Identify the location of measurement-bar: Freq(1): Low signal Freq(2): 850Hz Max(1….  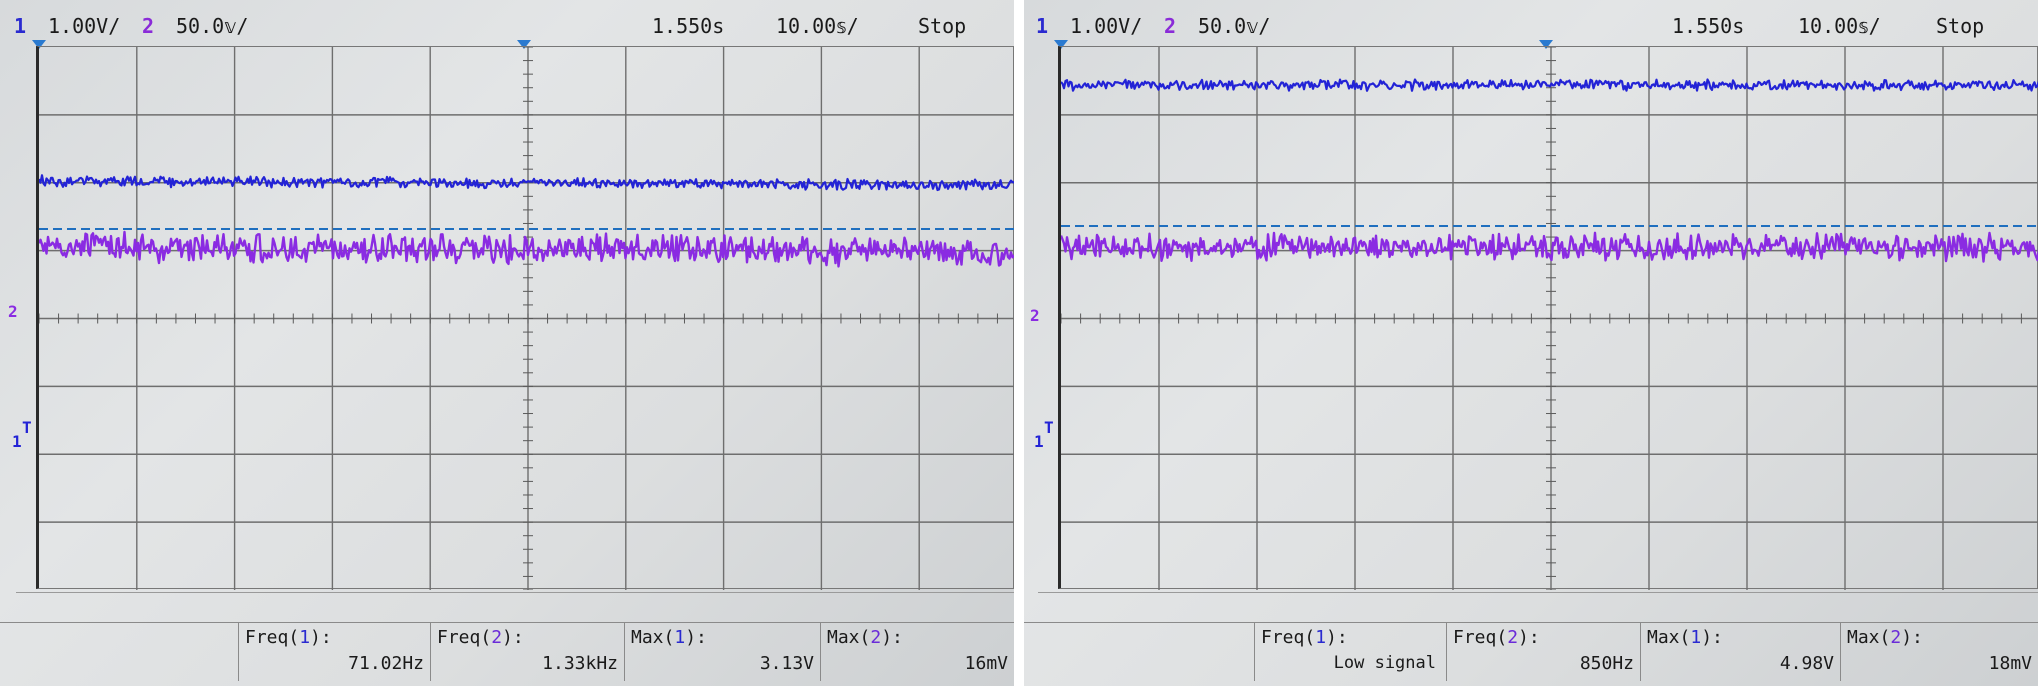
(1531, 651).